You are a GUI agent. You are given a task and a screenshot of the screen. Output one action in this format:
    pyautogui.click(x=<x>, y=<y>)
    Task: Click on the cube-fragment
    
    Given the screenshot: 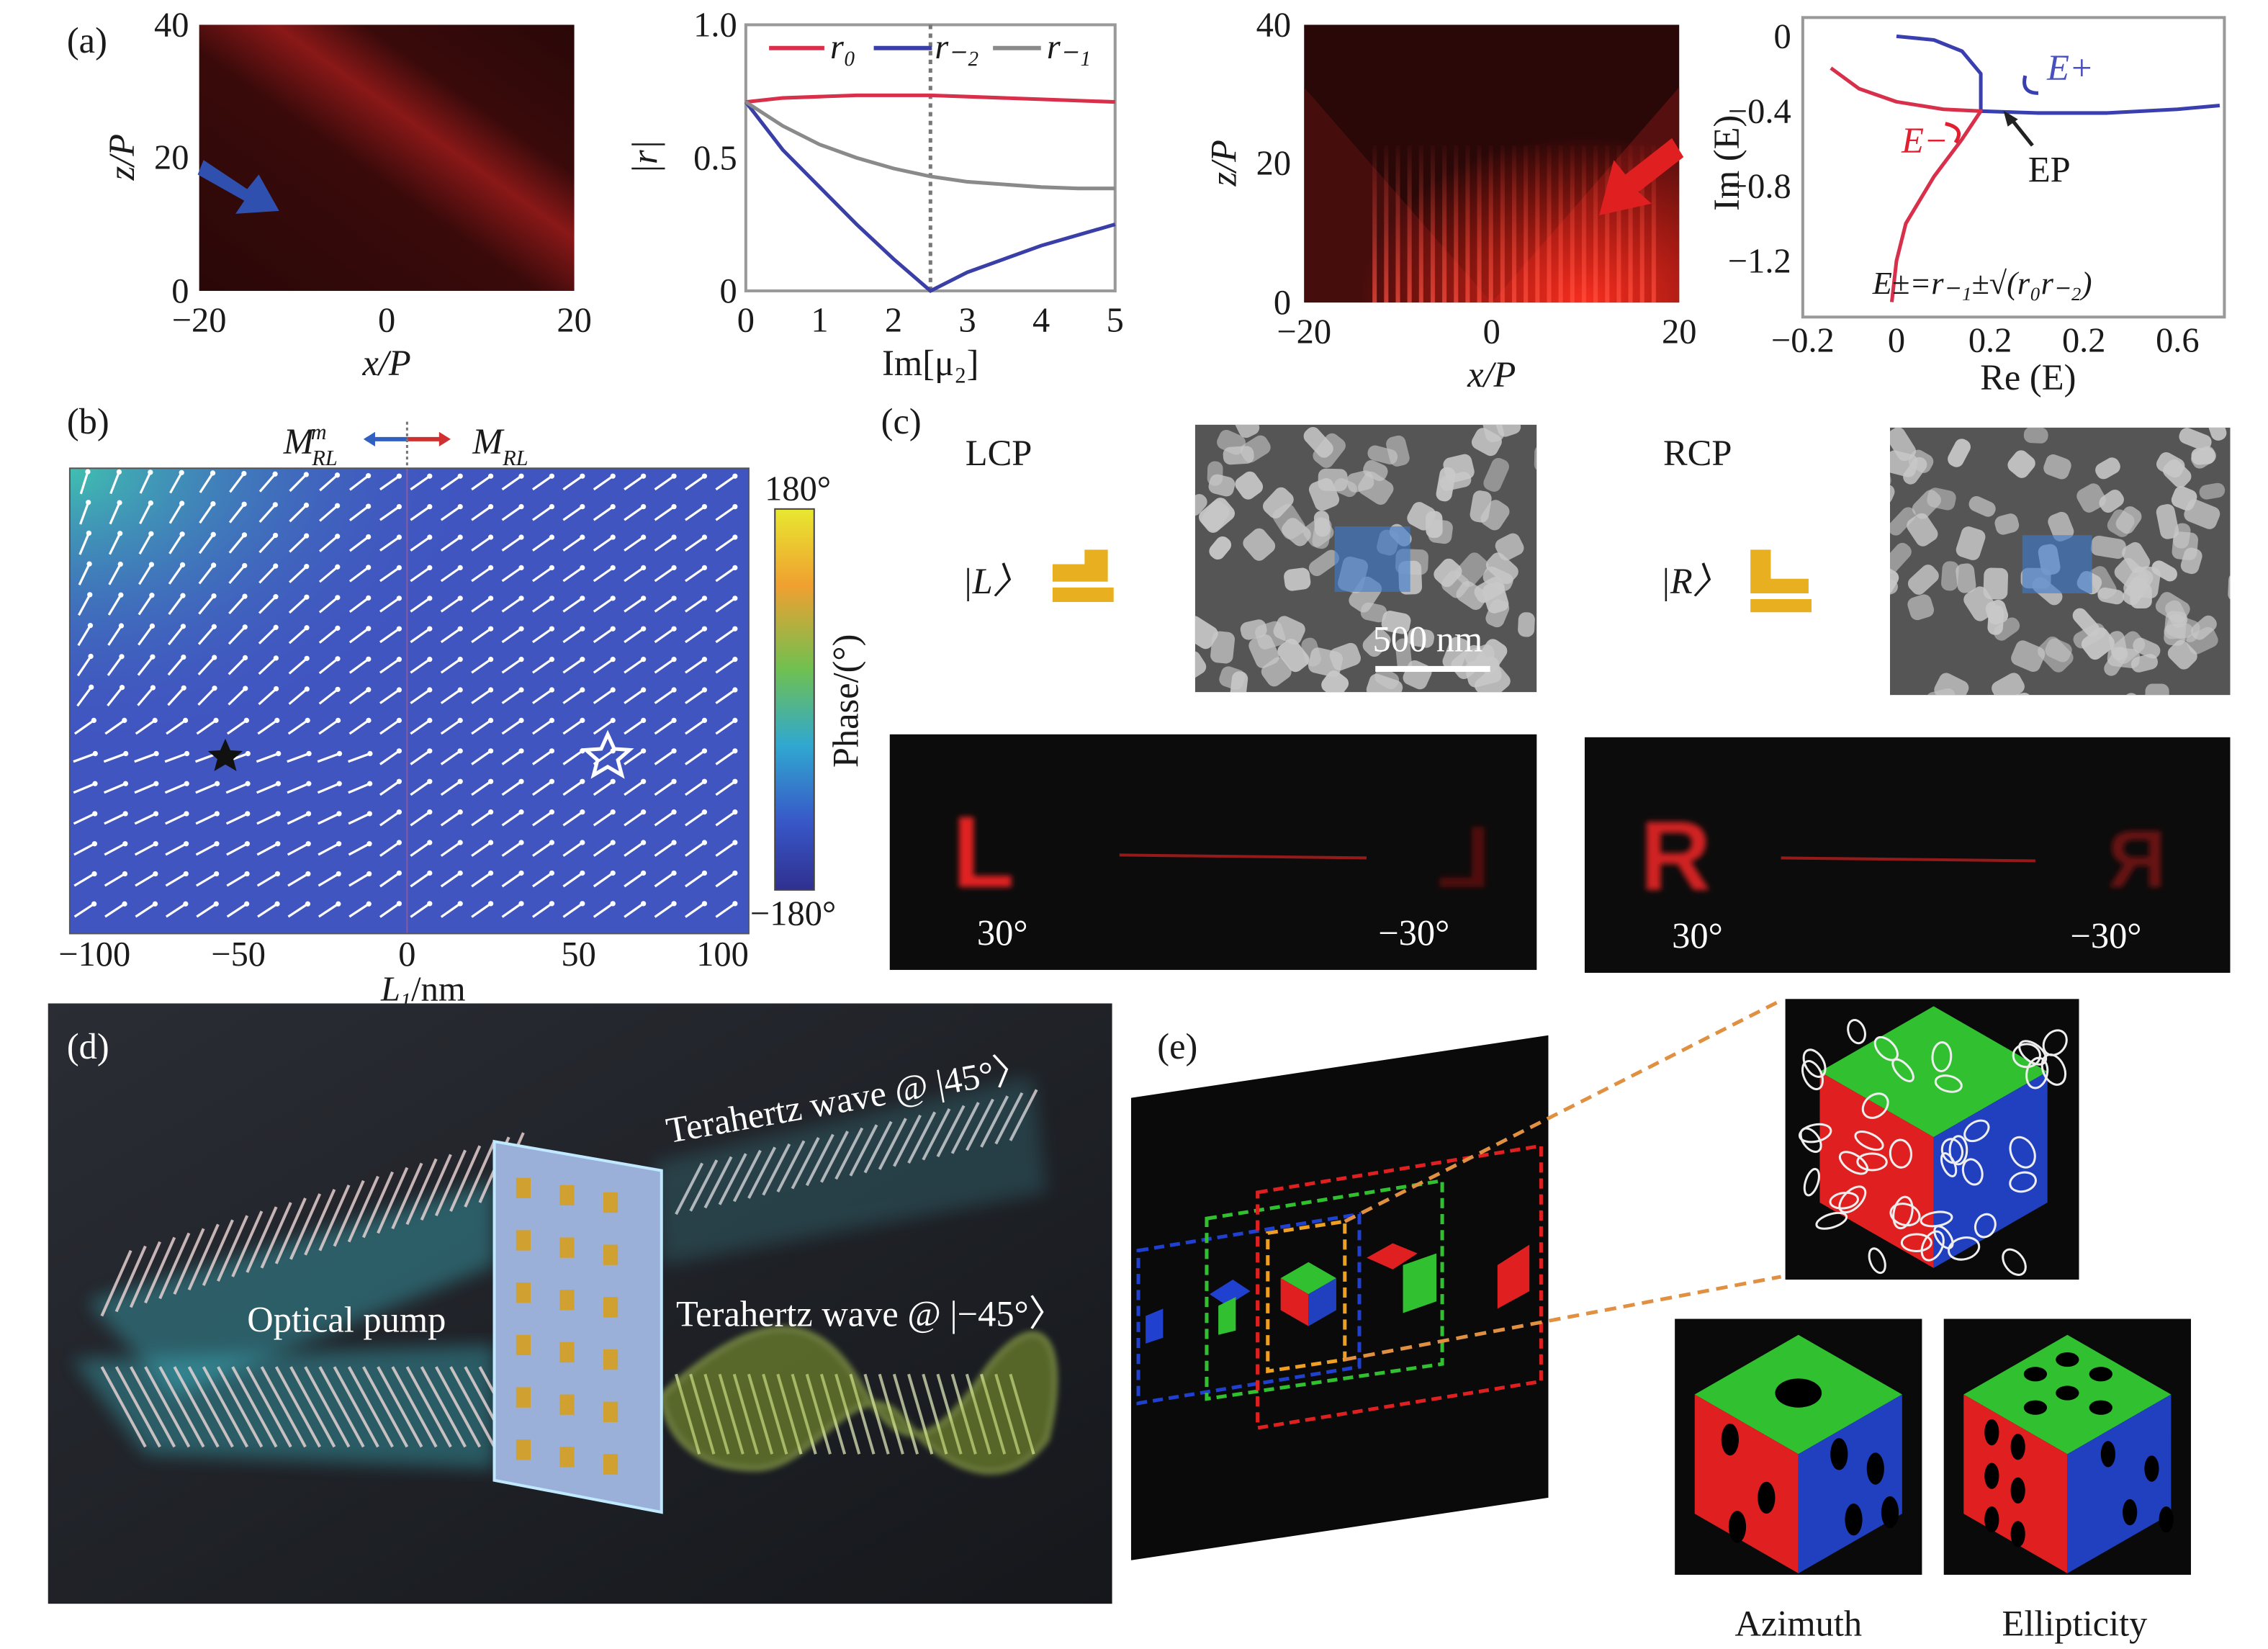 What is the action you would take?
    pyautogui.click(x=1419, y=1283)
    